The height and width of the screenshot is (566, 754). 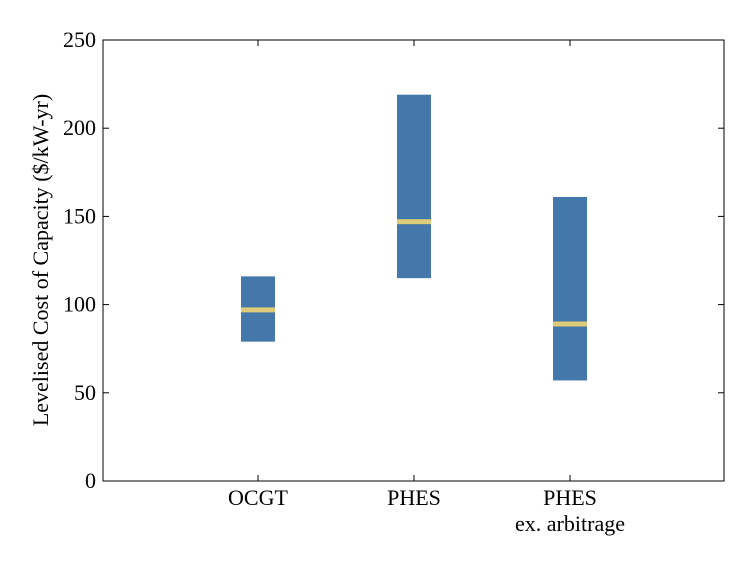 I want to click on y-tick-label: 250, so click(x=79, y=39).